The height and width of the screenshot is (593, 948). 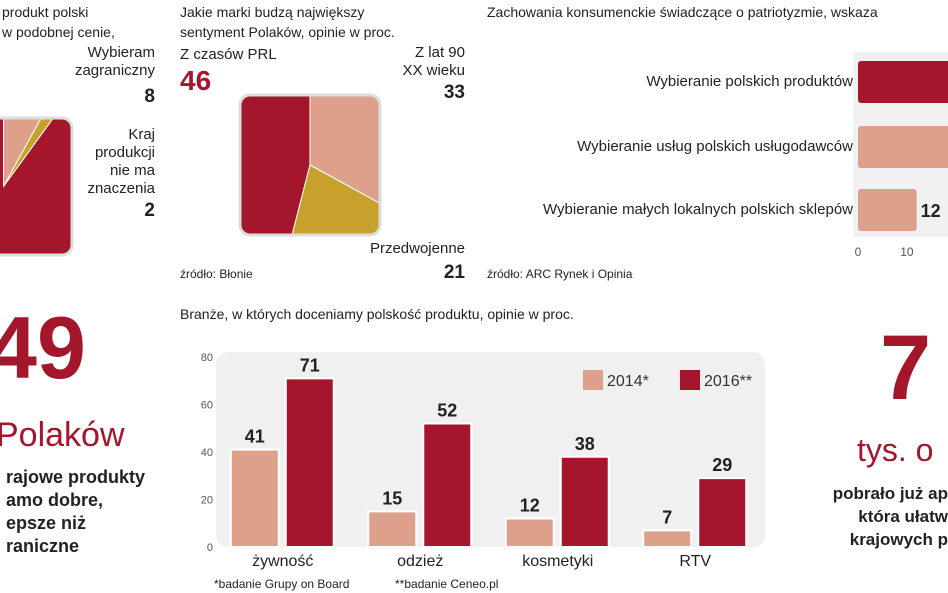 I want to click on y-tick-label: 20, so click(x=207, y=501).